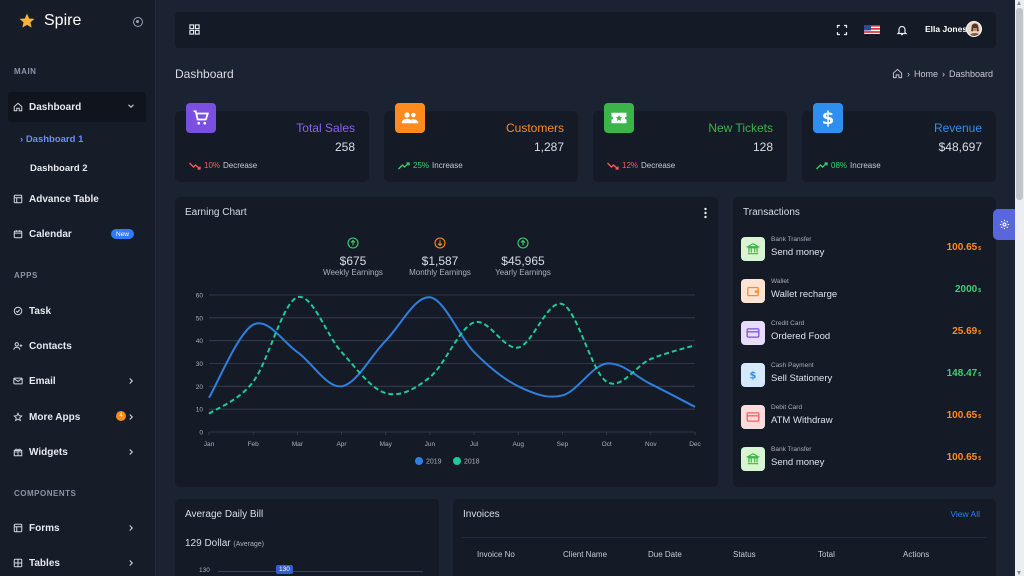 The height and width of the screenshot is (576, 1024). Describe the element at coordinates (802, 378) in the screenshot. I see `transaction-name: Sell Stationery` at that location.